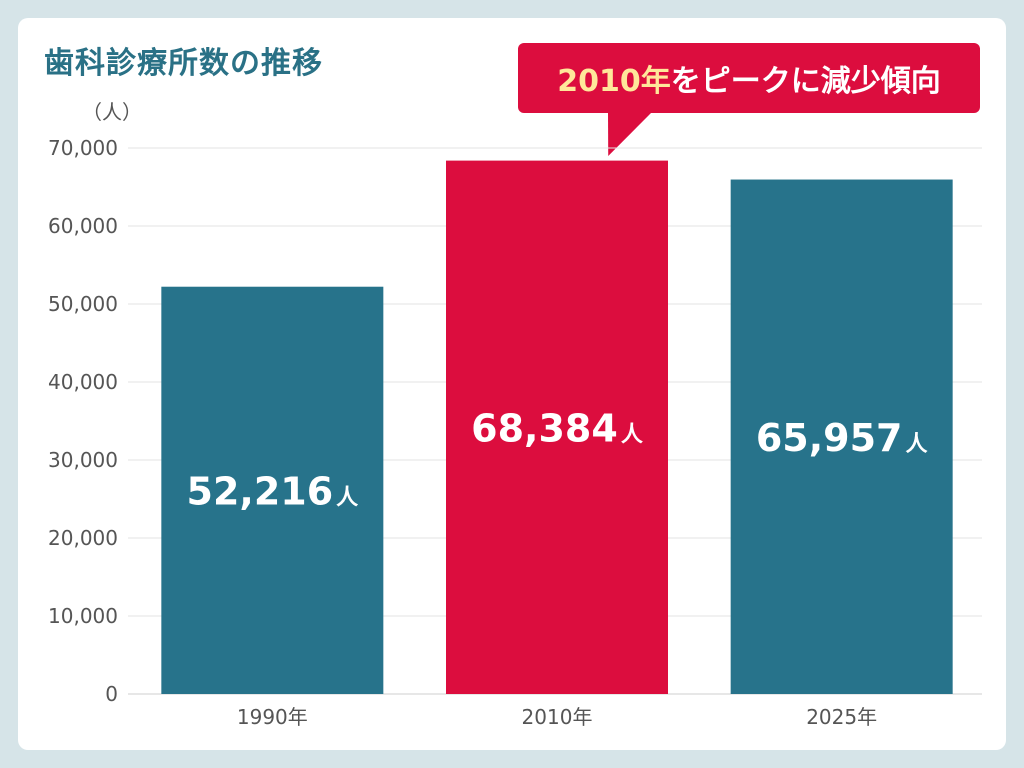 The height and width of the screenshot is (768, 1024). Describe the element at coordinates (83, 226) in the screenshot. I see `y-tick-label: 60,000` at that location.